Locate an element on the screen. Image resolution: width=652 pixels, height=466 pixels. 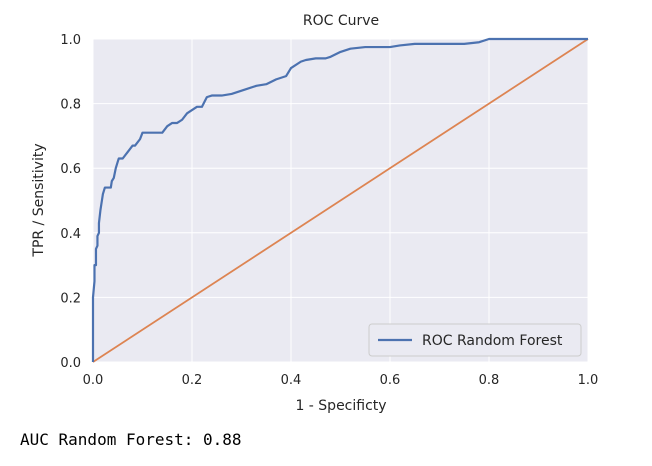
legend-label-roc: ROC Random Forest is located at coordinates (492, 341).